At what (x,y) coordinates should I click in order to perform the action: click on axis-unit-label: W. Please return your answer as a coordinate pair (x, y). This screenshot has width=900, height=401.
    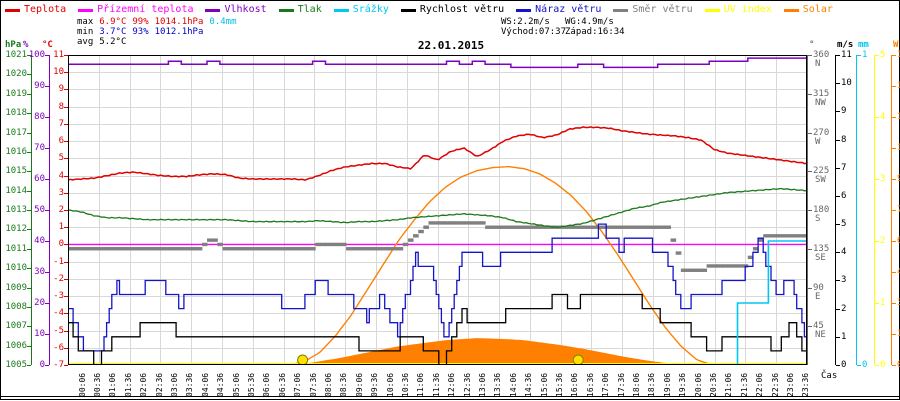
    Looking at the image, I should click on (896, 45).